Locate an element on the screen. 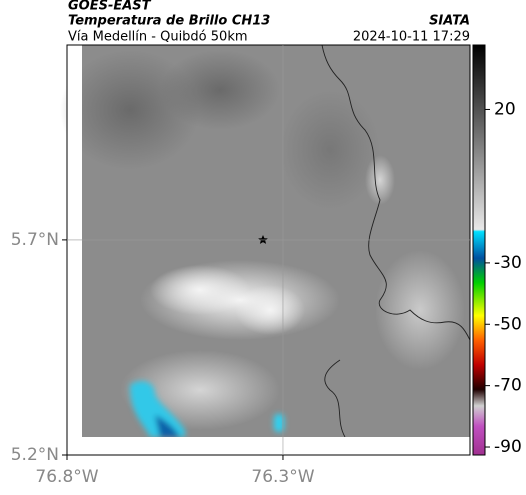 The height and width of the screenshot is (495, 526). location-marker is located at coordinates (263, 239).